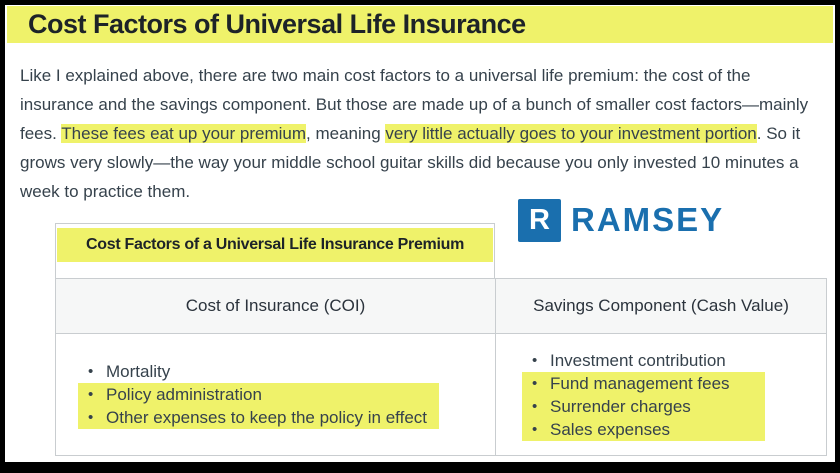 This screenshot has width=840, height=473. Describe the element at coordinates (661, 305) in the screenshot. I see `column-header-savings-component: Savings Component (Cash Value)` at that location.